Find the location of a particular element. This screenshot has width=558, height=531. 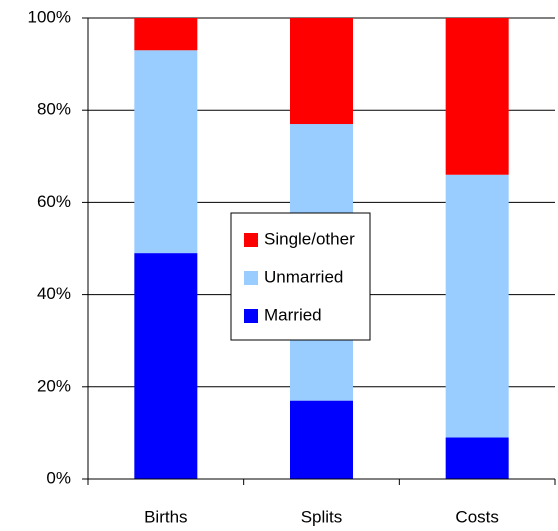

legend-label: Unmarried is located at coordinates (303, 276).